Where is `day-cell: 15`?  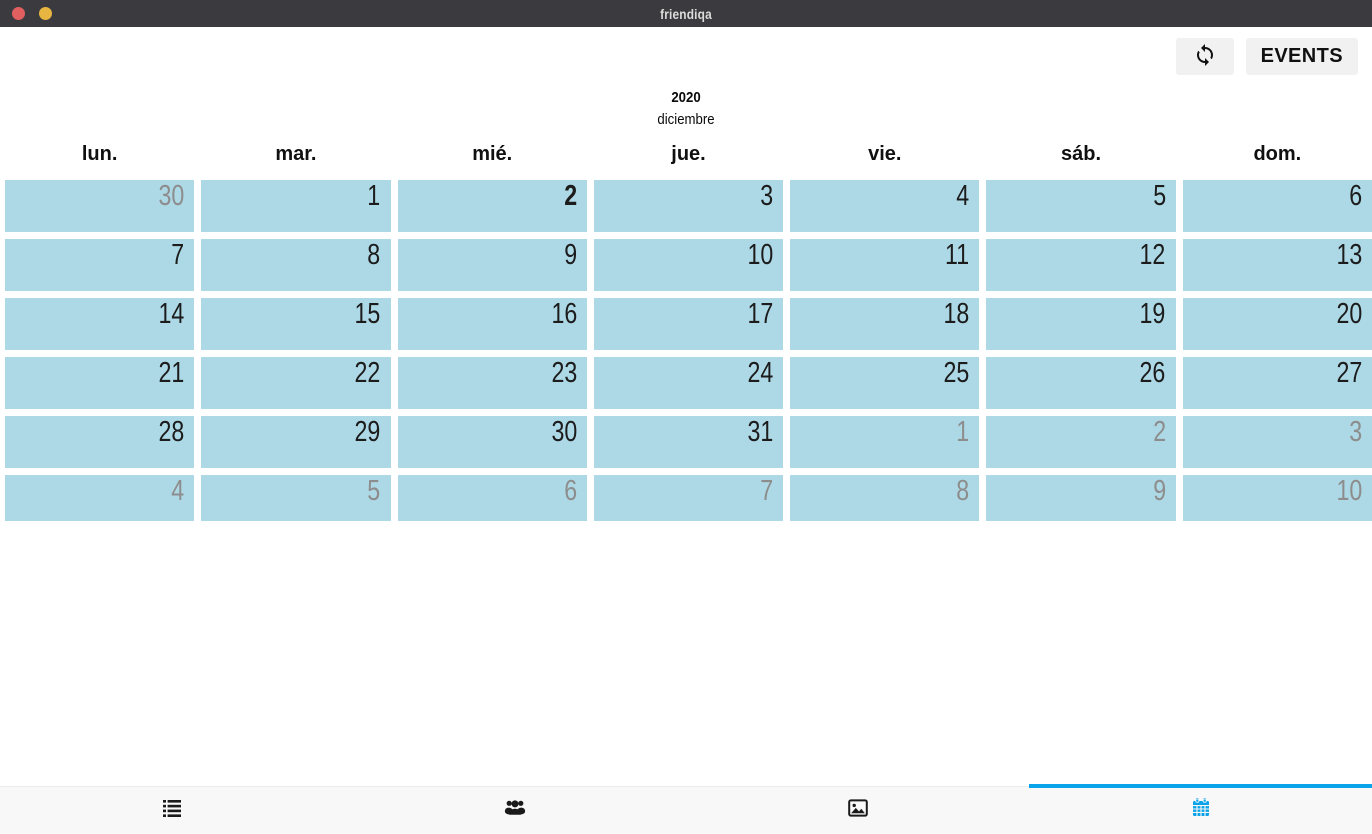
day-cell: 15 is located at coordinates (296, 324).